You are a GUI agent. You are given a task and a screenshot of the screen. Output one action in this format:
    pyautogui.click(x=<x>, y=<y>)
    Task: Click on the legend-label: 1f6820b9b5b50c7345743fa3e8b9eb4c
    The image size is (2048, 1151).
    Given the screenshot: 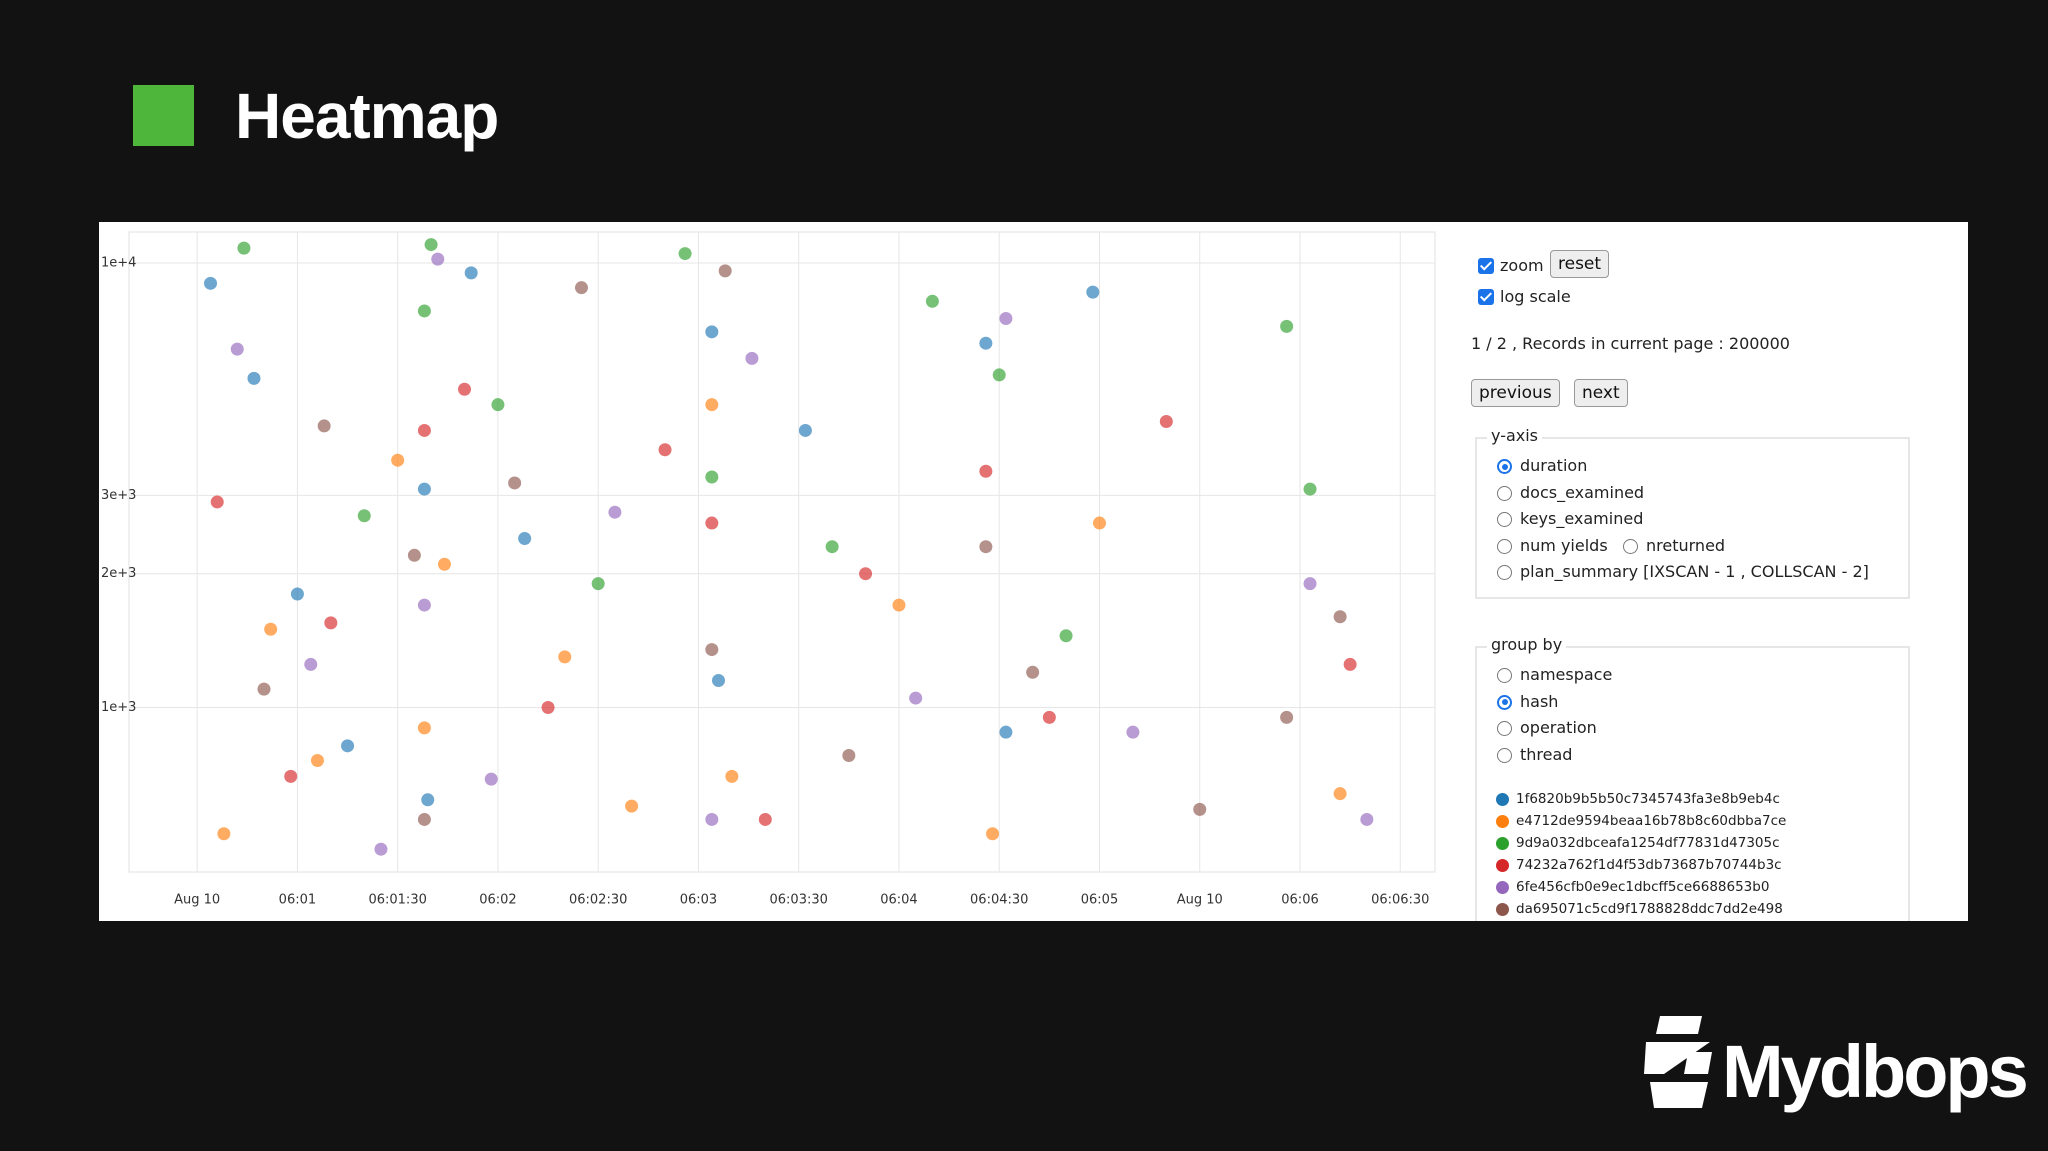 What is the action you would take?
    pyautogui.click(x=1648, y=799)
    